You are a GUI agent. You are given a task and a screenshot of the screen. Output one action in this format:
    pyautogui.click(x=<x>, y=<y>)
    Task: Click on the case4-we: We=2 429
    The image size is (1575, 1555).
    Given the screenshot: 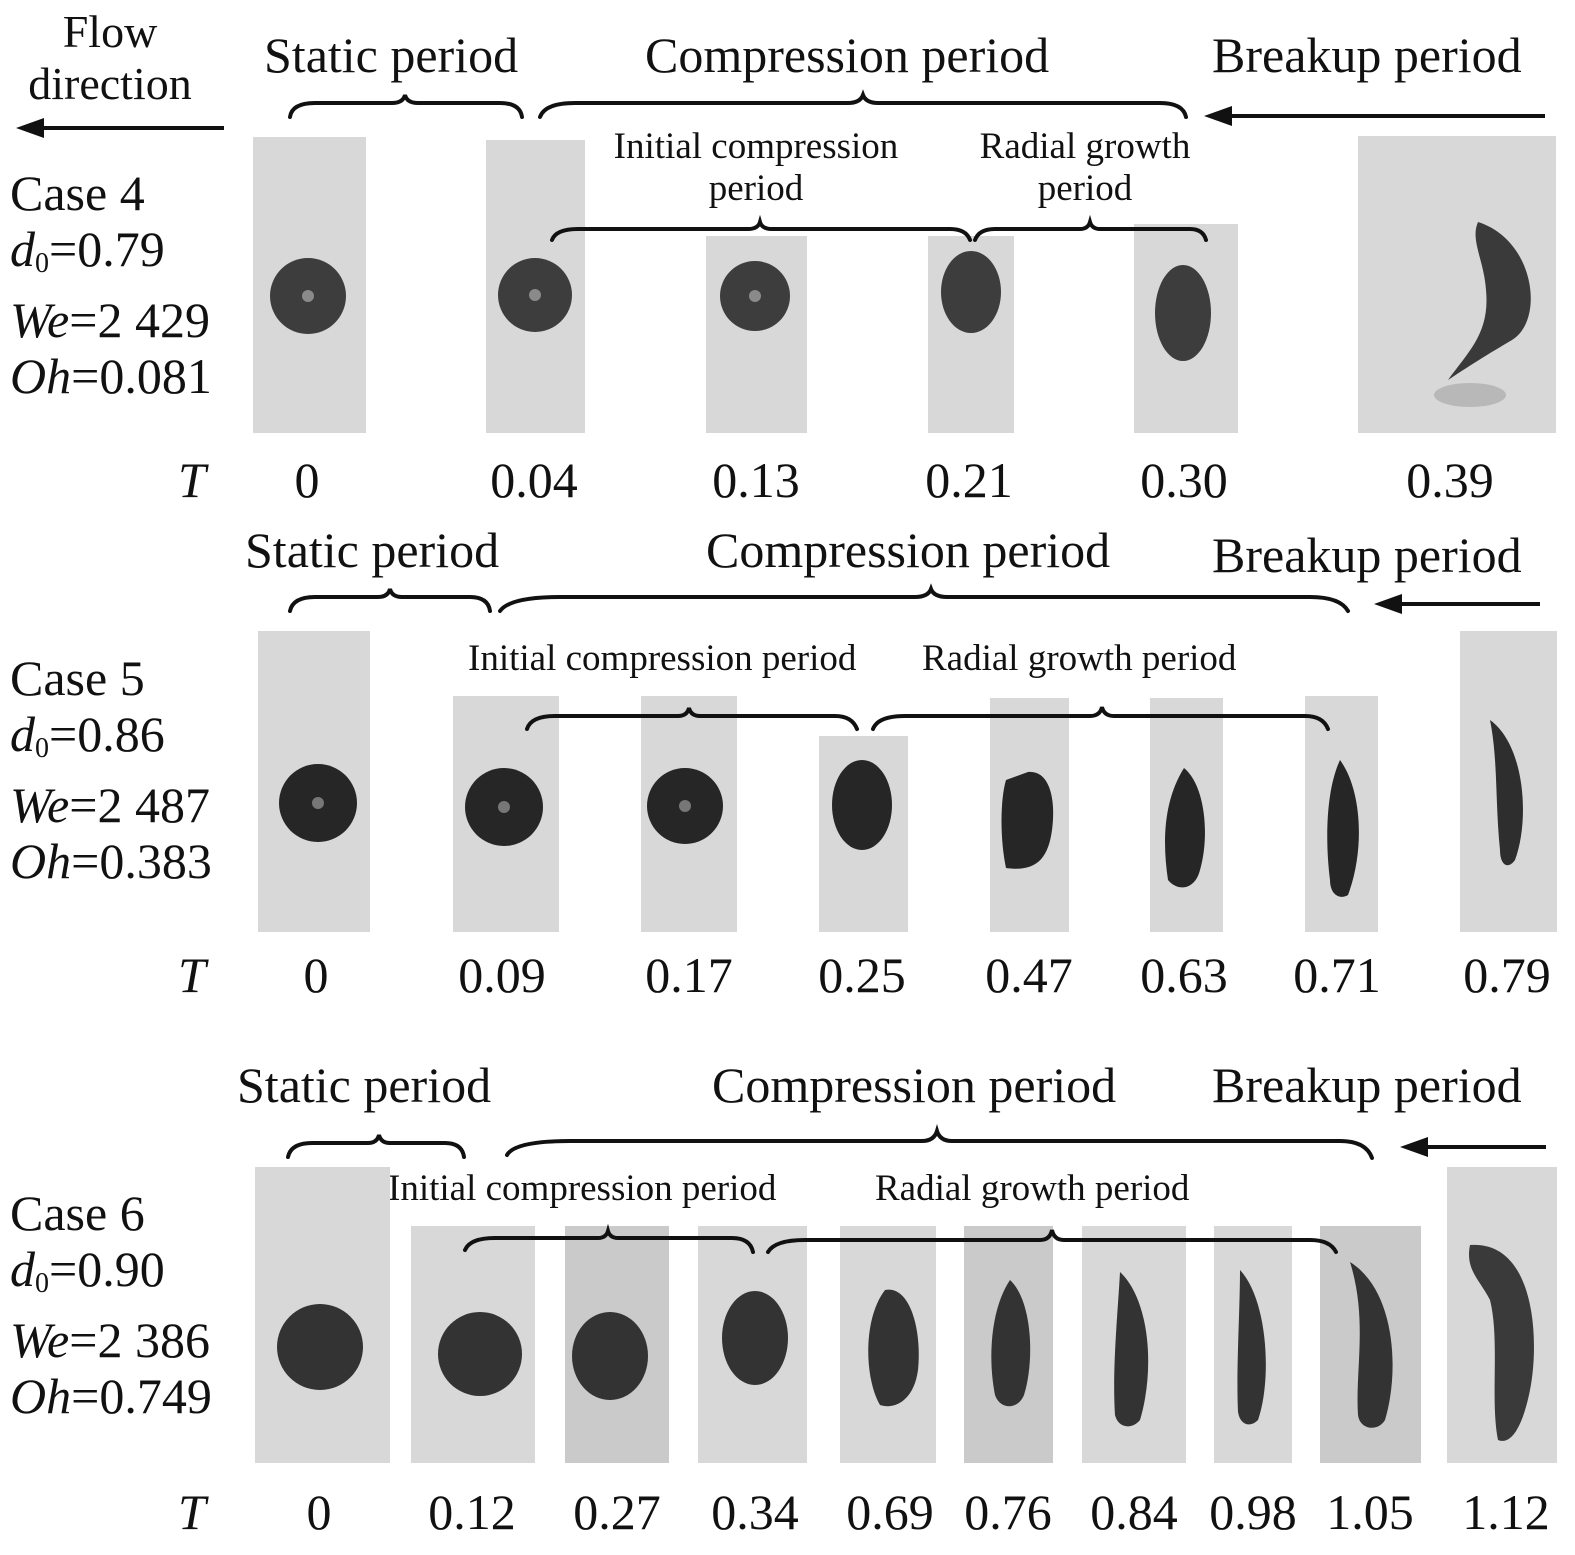 What is the action you would take?
    pyautogui.click(x=110, y=320)
    